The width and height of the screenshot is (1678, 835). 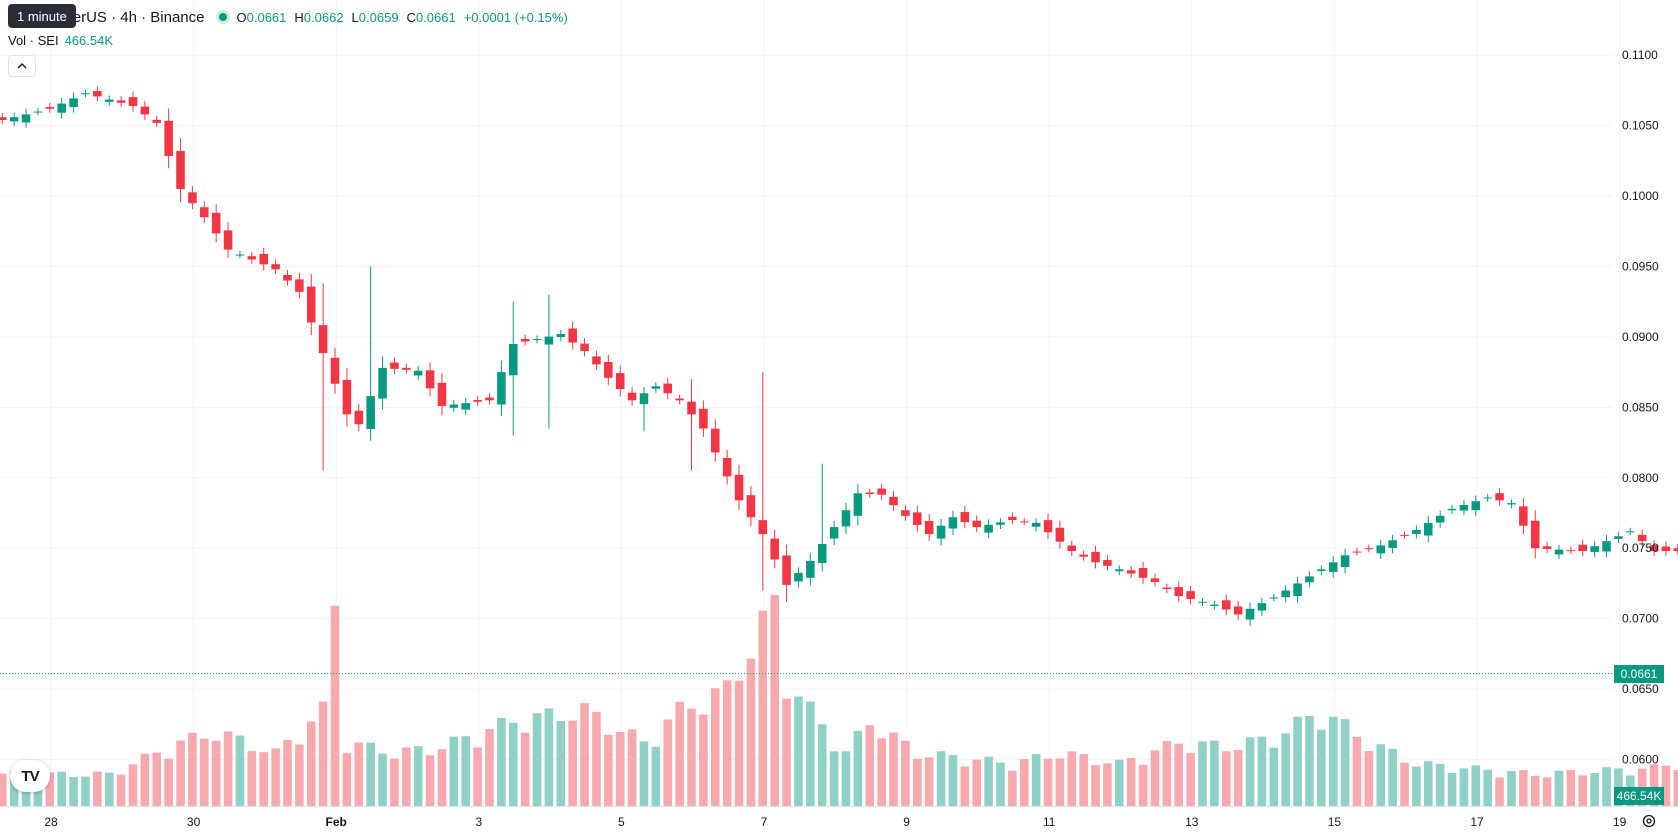 What do you see at coordinates (1640, 478) in the screenshot?
I see `y-tick-label: 0.0800` at bounding box center [1640, 478].